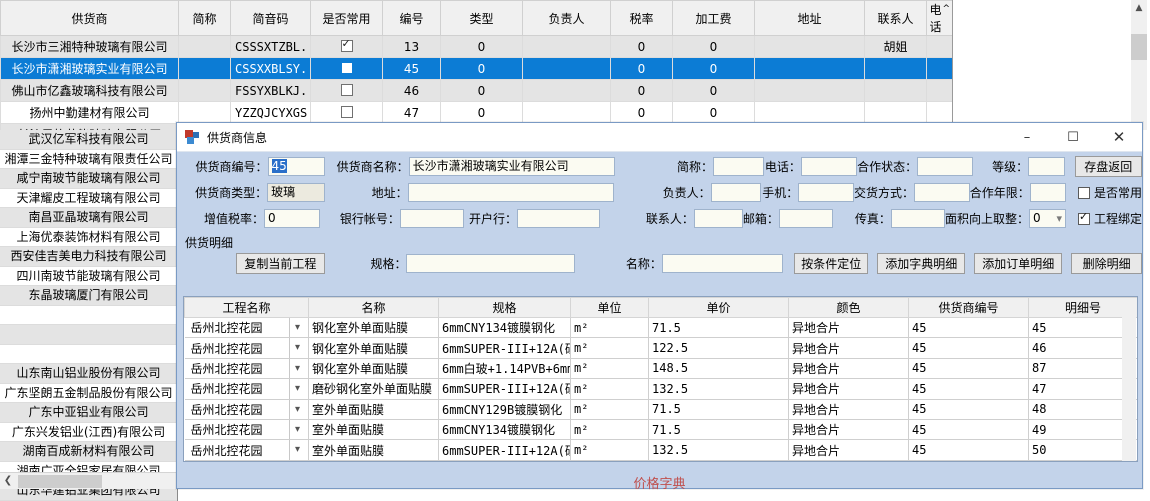  Describe the element at coordinates (90, 18) in the screenshot. I see `col-supplier: 供货商` at that location.